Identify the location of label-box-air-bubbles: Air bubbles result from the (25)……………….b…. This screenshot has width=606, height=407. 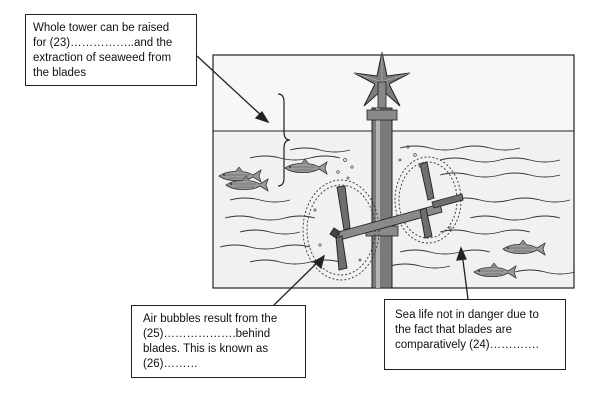
(218, 341).